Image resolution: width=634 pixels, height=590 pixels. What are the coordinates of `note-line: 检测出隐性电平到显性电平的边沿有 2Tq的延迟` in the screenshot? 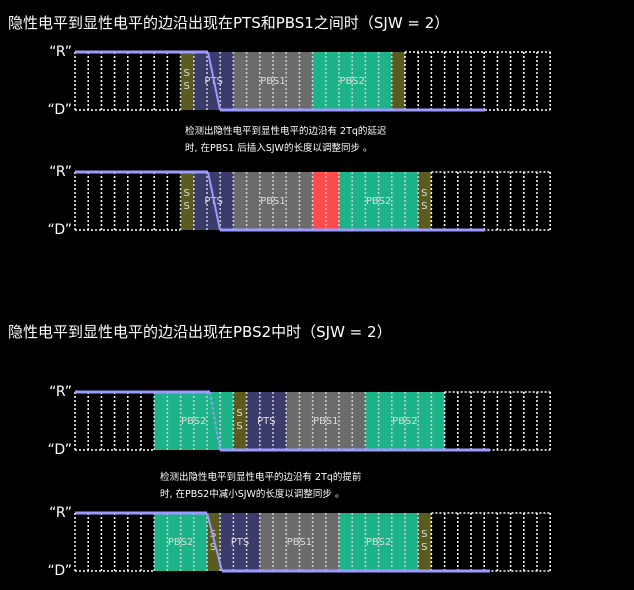 It's located at (286, 131).